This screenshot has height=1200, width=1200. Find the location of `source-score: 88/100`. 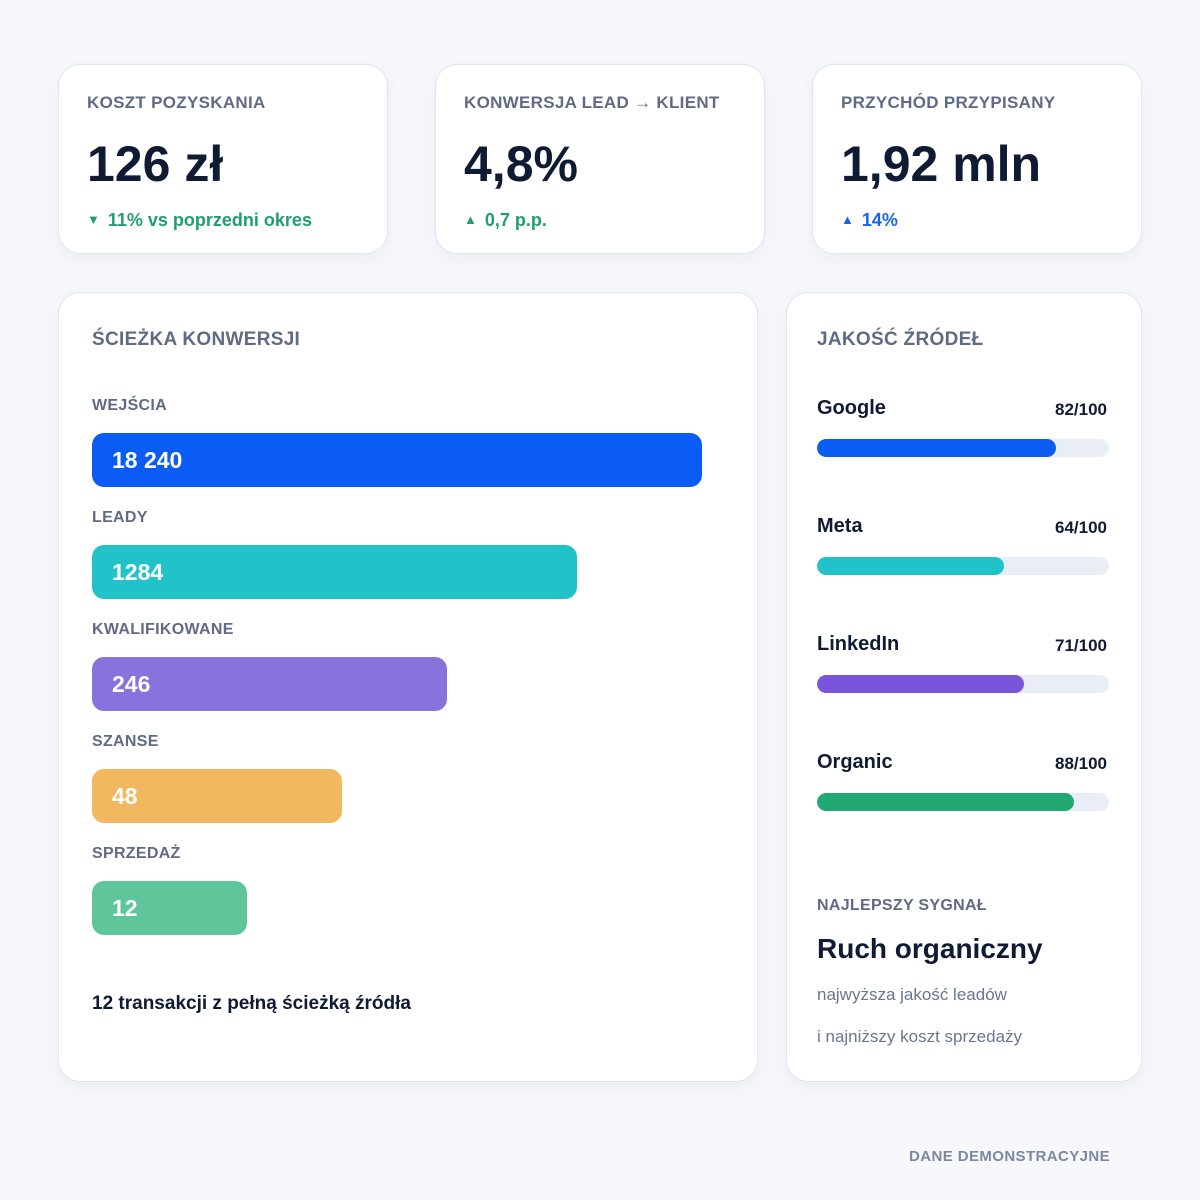

source-score: 88/100 is located at coordinates (1081, 763).